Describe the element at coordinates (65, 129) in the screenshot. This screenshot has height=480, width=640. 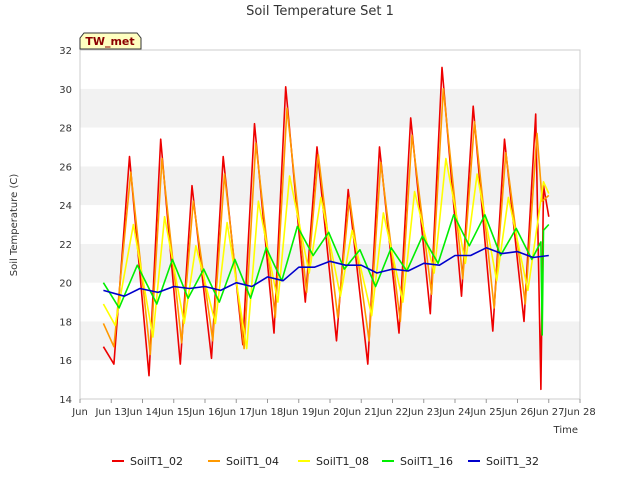
I see `y-tick-label: 28` at that location.